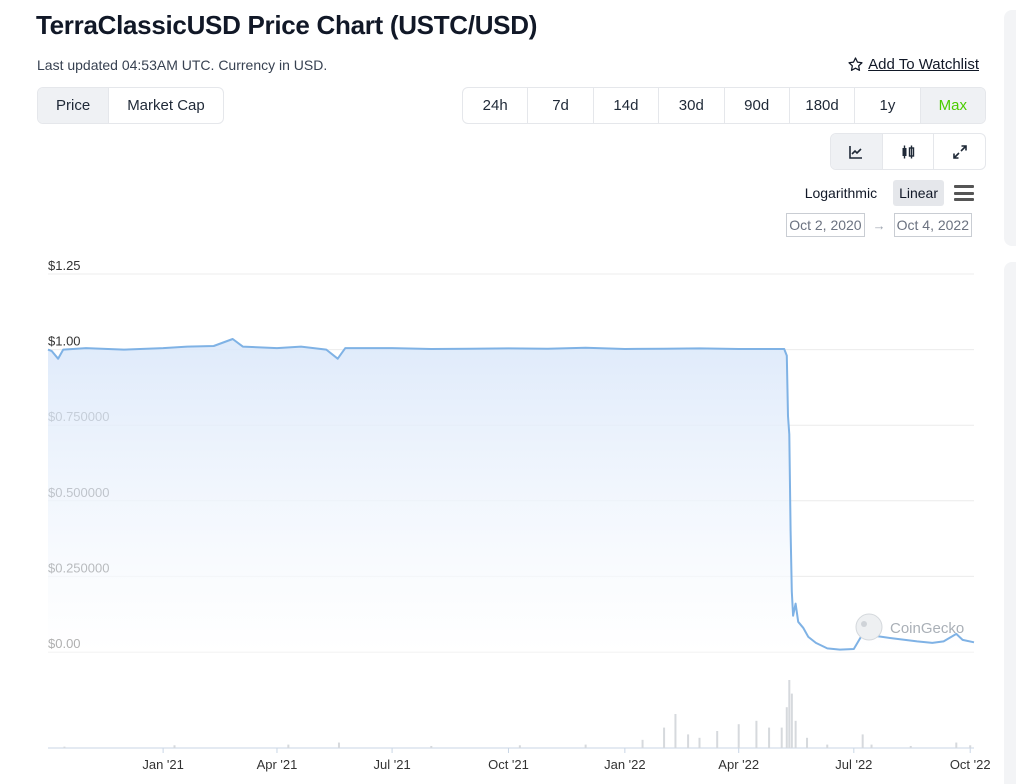 Image resolution: width=1016 pixels, height=784 pixels. Describe the element at coordinates (392, 764) in the screenshot. I see `x-tick-label: Jul '21` at that location.